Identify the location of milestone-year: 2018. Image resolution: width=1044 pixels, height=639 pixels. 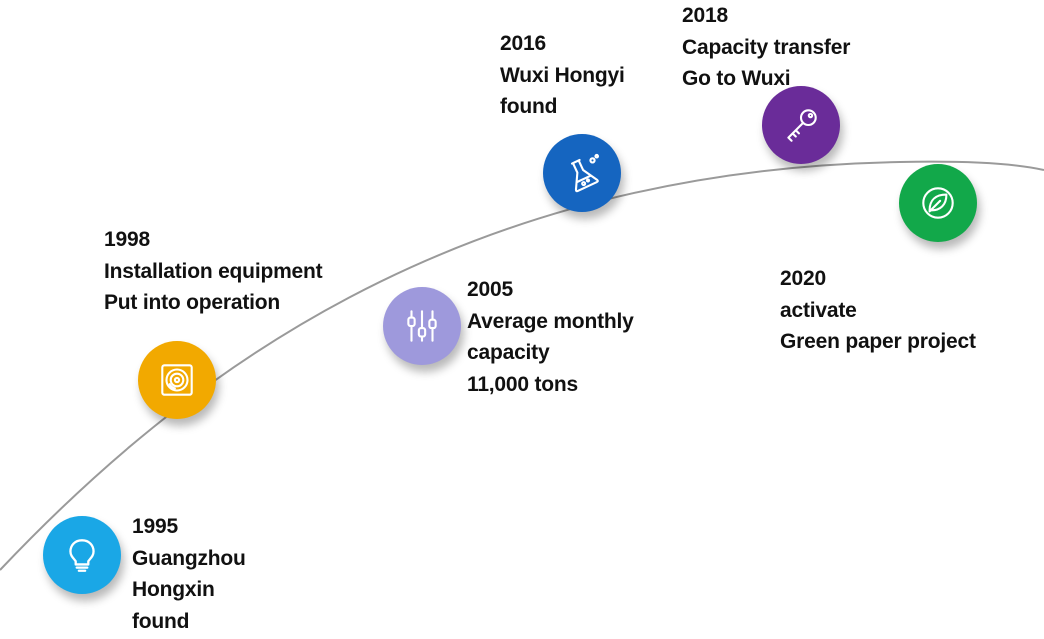
(705, 15).